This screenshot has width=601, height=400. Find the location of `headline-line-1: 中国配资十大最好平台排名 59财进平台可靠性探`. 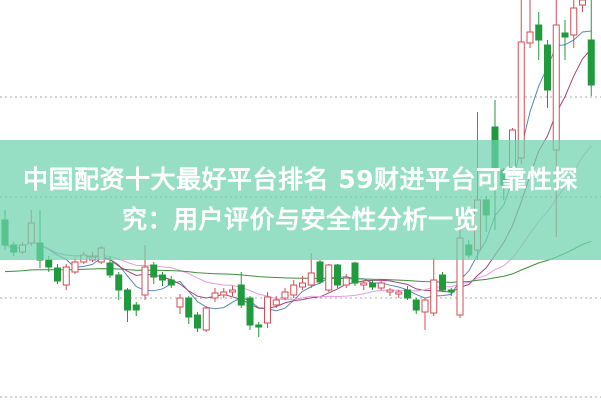

headline-line-1: 中国配资十大最好平台排名 59财进平台可靠性探 is located at coordinates (300, 179).